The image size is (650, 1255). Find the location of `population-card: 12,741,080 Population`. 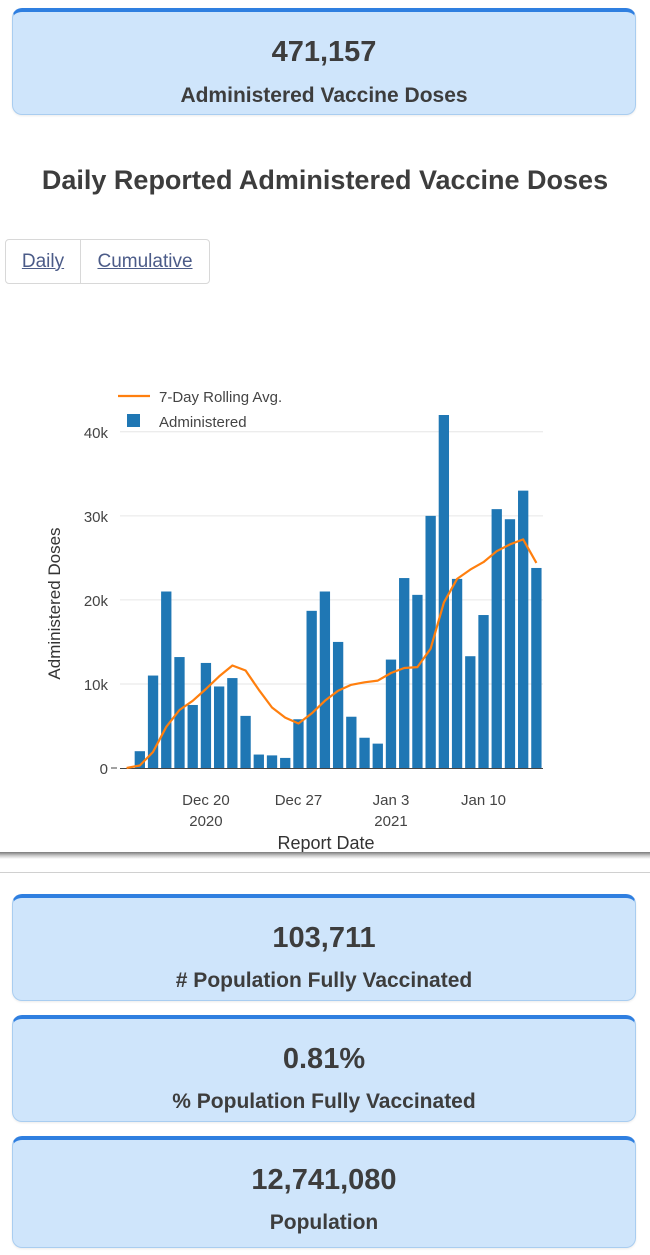

population-card: 12,741,080 Population is located at coordinates (324, 1192).